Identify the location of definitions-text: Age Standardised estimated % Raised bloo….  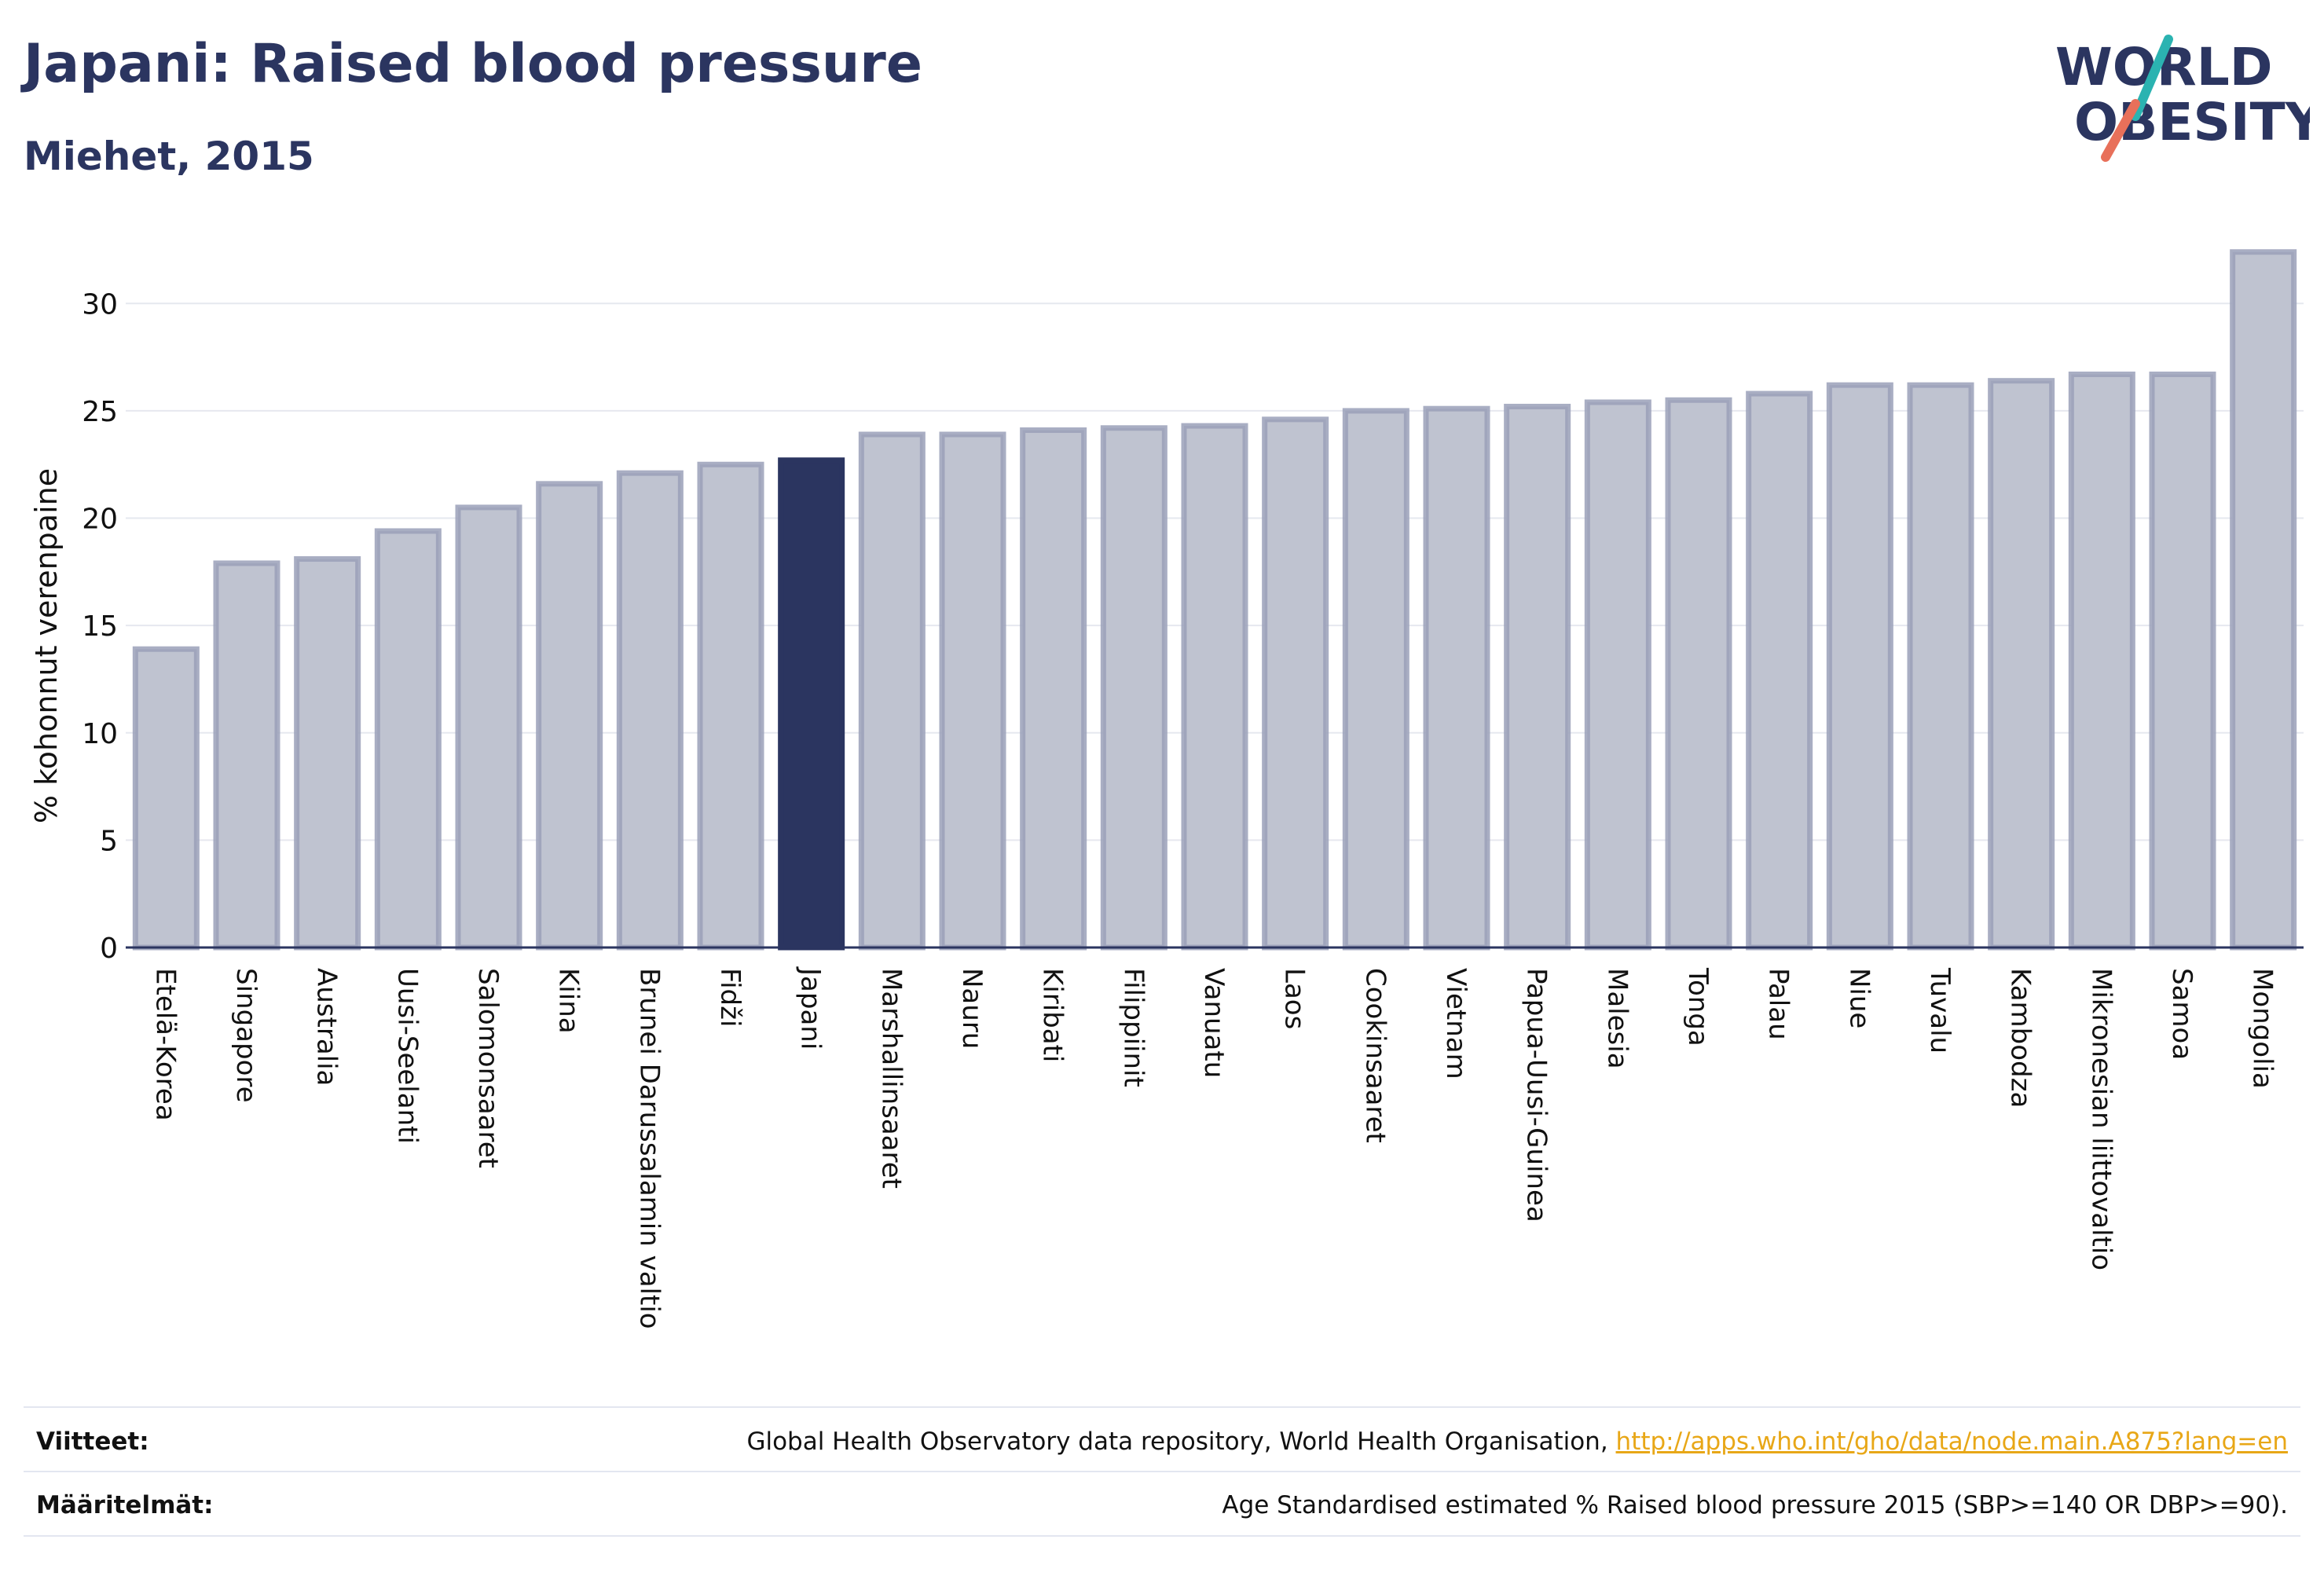
(1755, 1505).